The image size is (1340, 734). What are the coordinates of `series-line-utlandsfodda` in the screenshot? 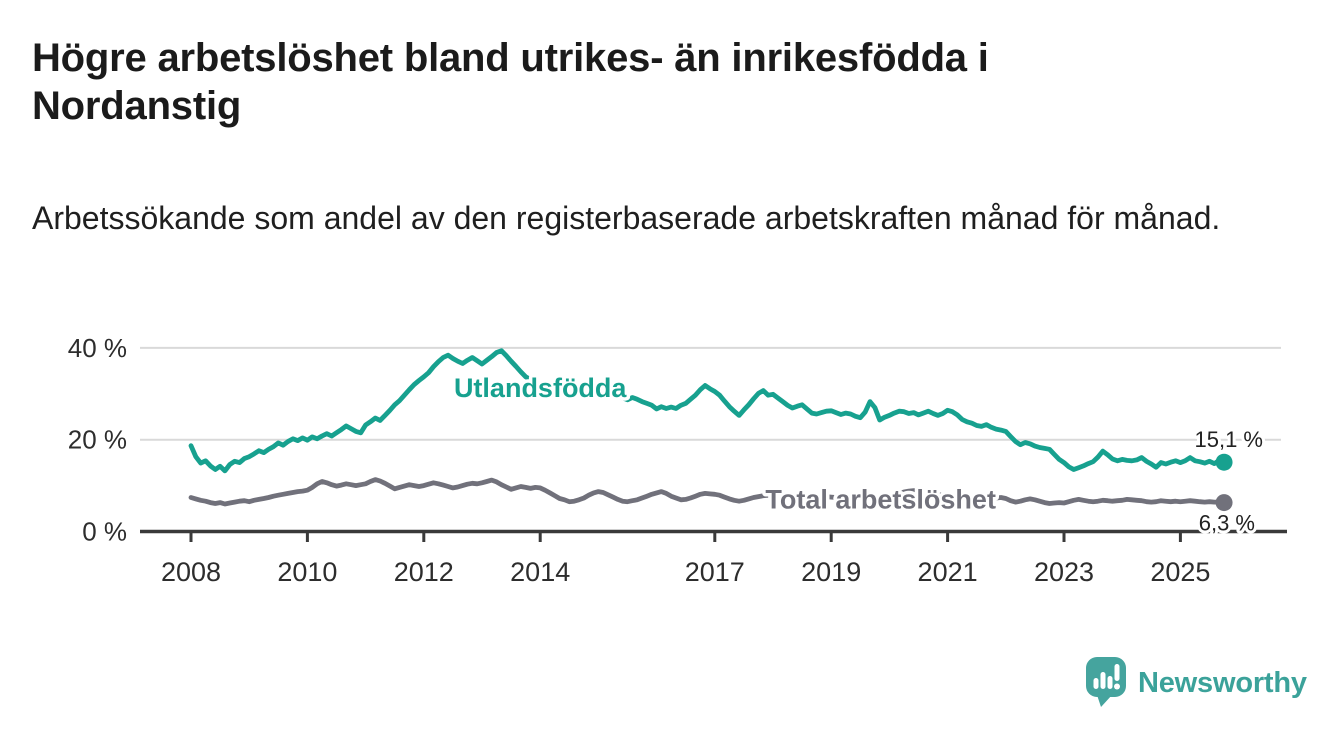 It's located at (707, 411).